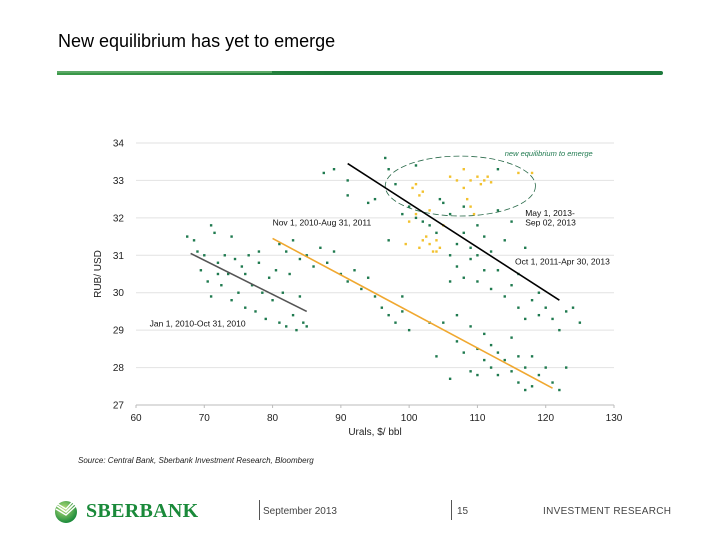 This screenshot has height=540, width=720. Describe the element at coordinates (360, 73) in the screenshot. I see `title-underline` at that location.